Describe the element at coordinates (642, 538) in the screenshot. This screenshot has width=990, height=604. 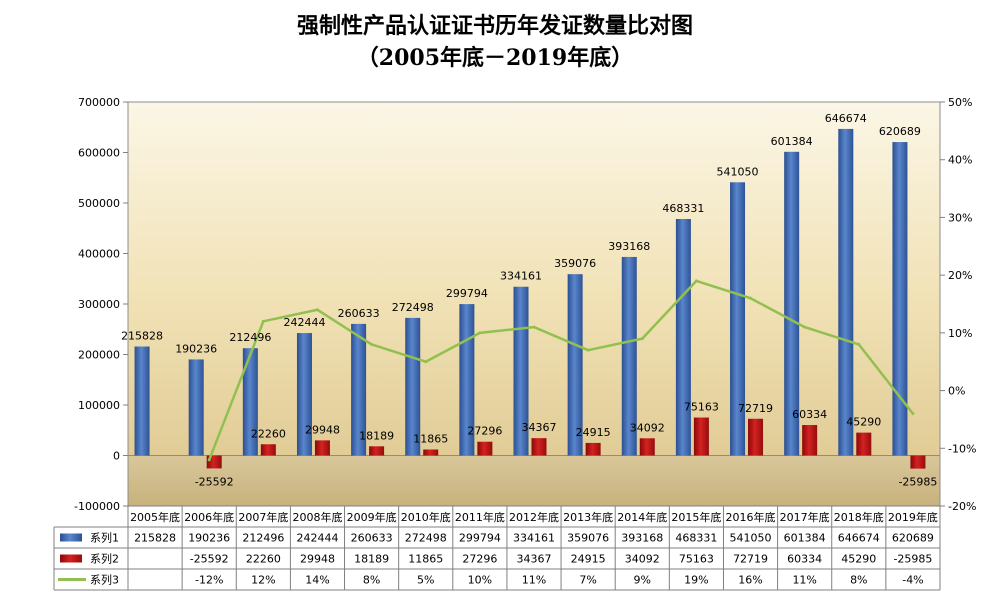
I see `table-cell: 393168` at that location.